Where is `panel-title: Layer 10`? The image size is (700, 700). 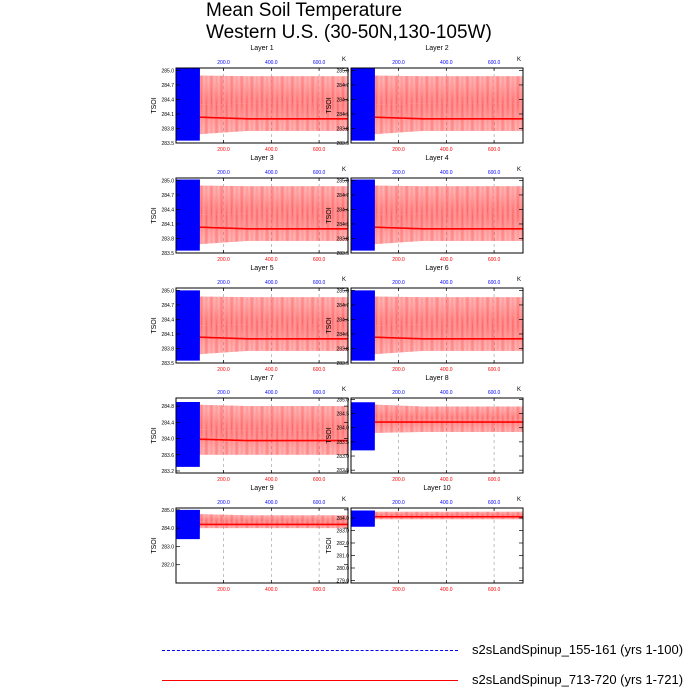
panel-title: Layer 10 is located at coordinates (436, 488).